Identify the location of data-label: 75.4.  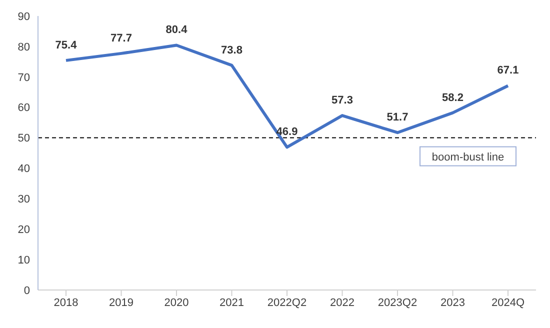
(66, 45).